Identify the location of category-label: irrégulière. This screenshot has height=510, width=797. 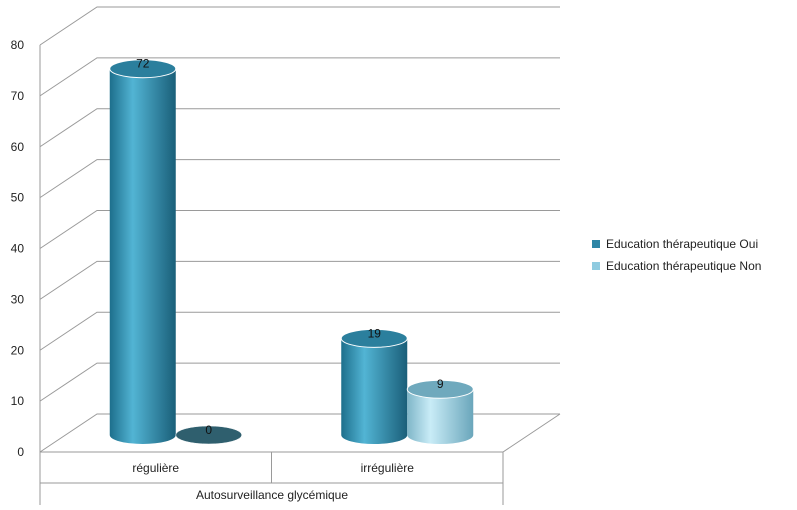
(388, 468).